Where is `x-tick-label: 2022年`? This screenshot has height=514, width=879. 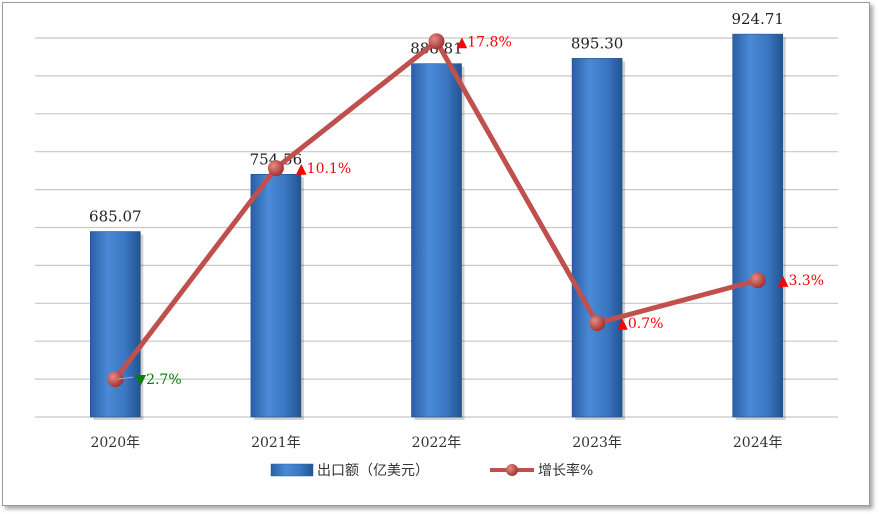 x-tick-label: 2022年 is located at coordinates (437, 443).